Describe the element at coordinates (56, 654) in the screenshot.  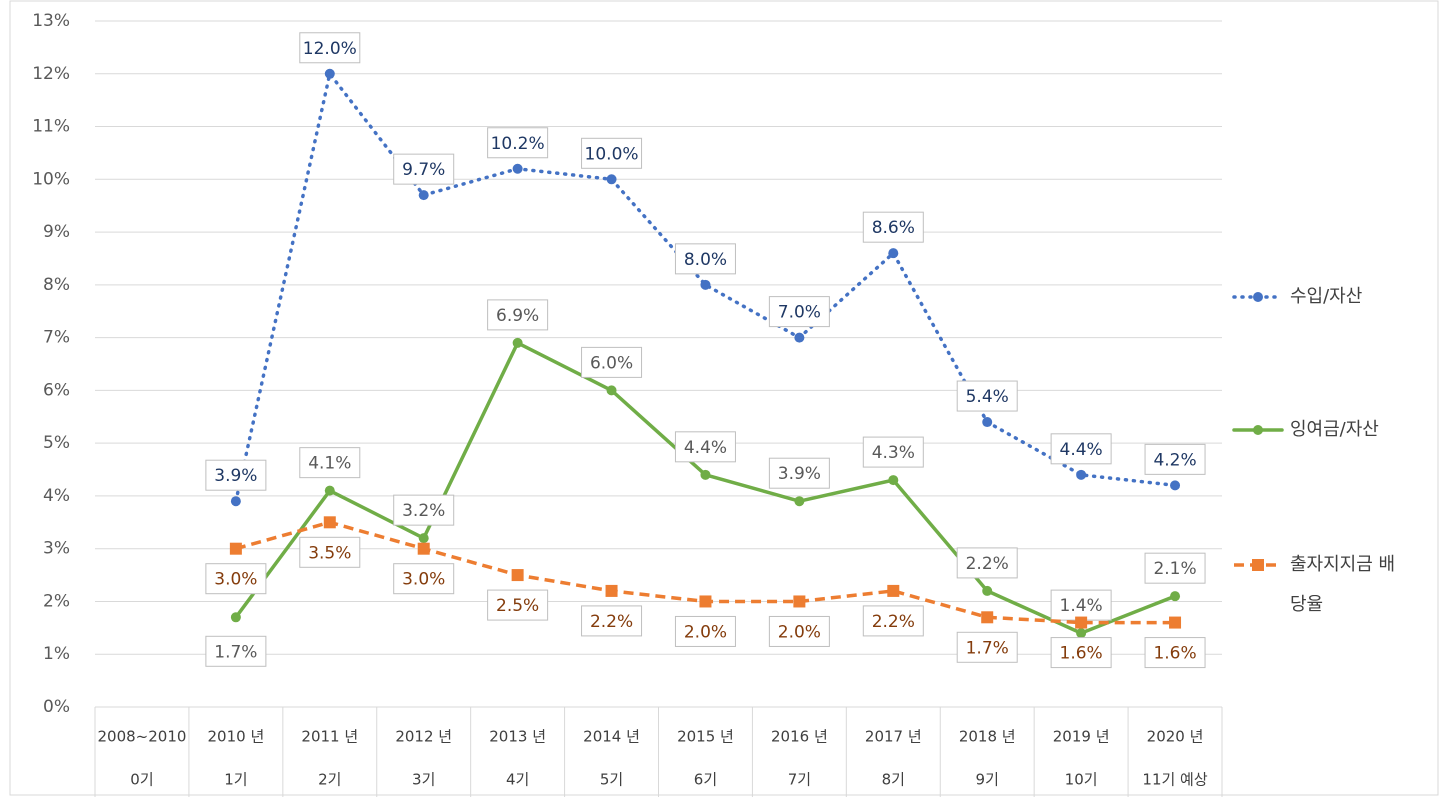
I see `y-tick-label: 1%` at that location.